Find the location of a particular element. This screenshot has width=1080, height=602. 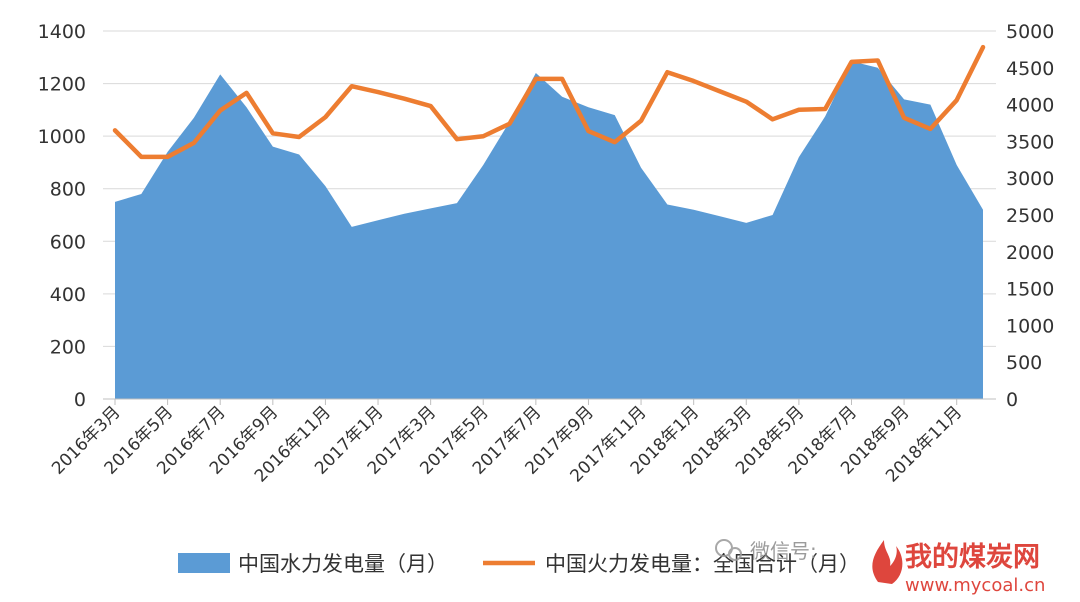

watermark: 微信号: 我的煤炭网 www.mycoal.cn is located at coordinates (880, 567).